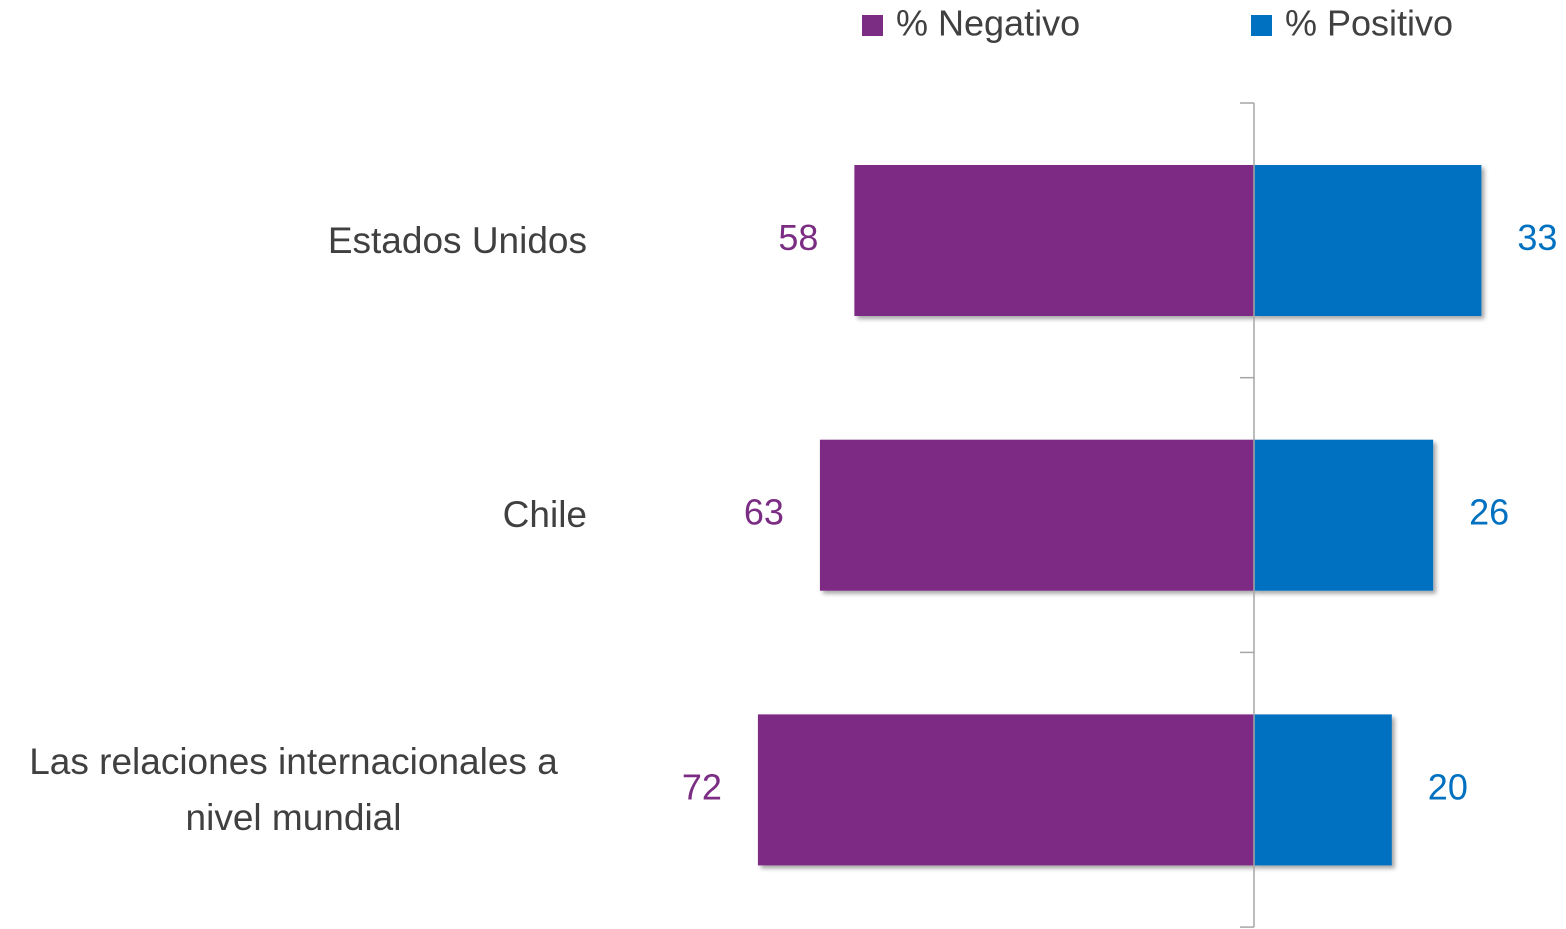 This screenshot has width=1566, height=929. What do you see at coordinates (1537, 237) in the screenshot?
I see `value-label: 33` at bounding box center [1537, 237].